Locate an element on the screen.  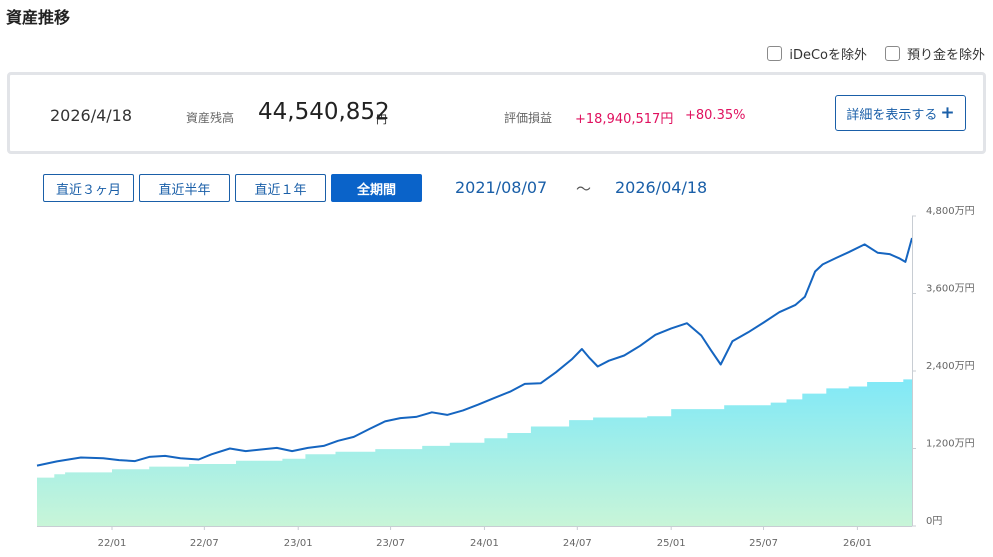
period-selector: 直近３ヶ月 直近半年 直近１年 全期間 is located at coordinates (232, 188).